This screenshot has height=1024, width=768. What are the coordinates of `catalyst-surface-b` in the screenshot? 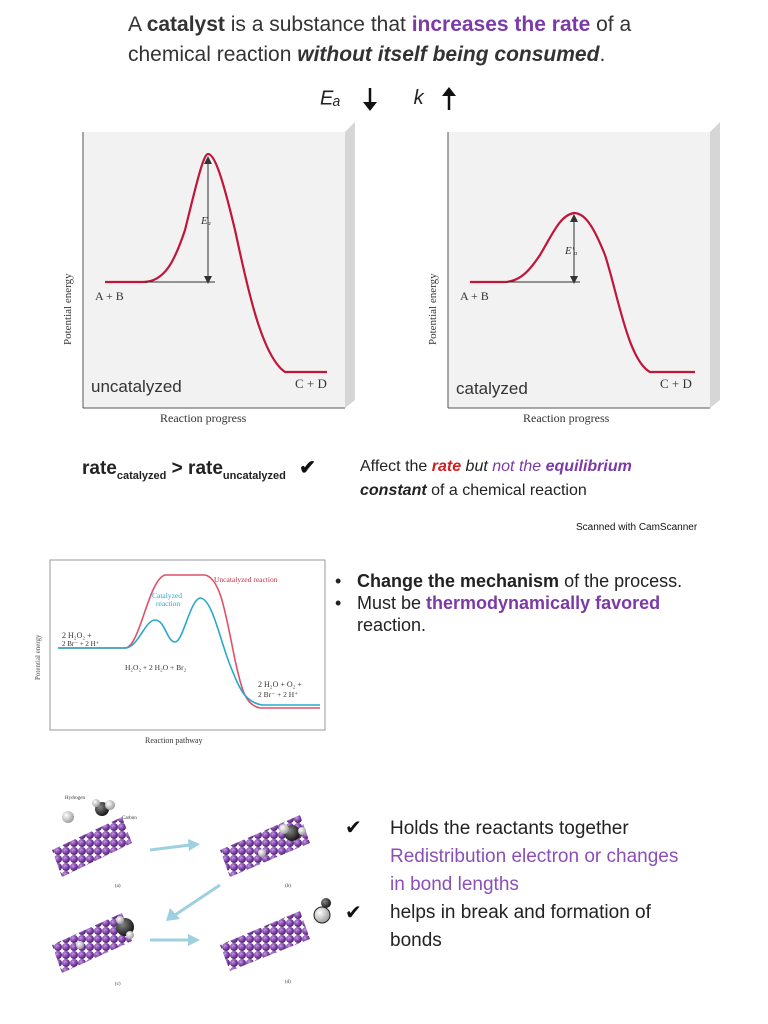 It's located at (265, 846).